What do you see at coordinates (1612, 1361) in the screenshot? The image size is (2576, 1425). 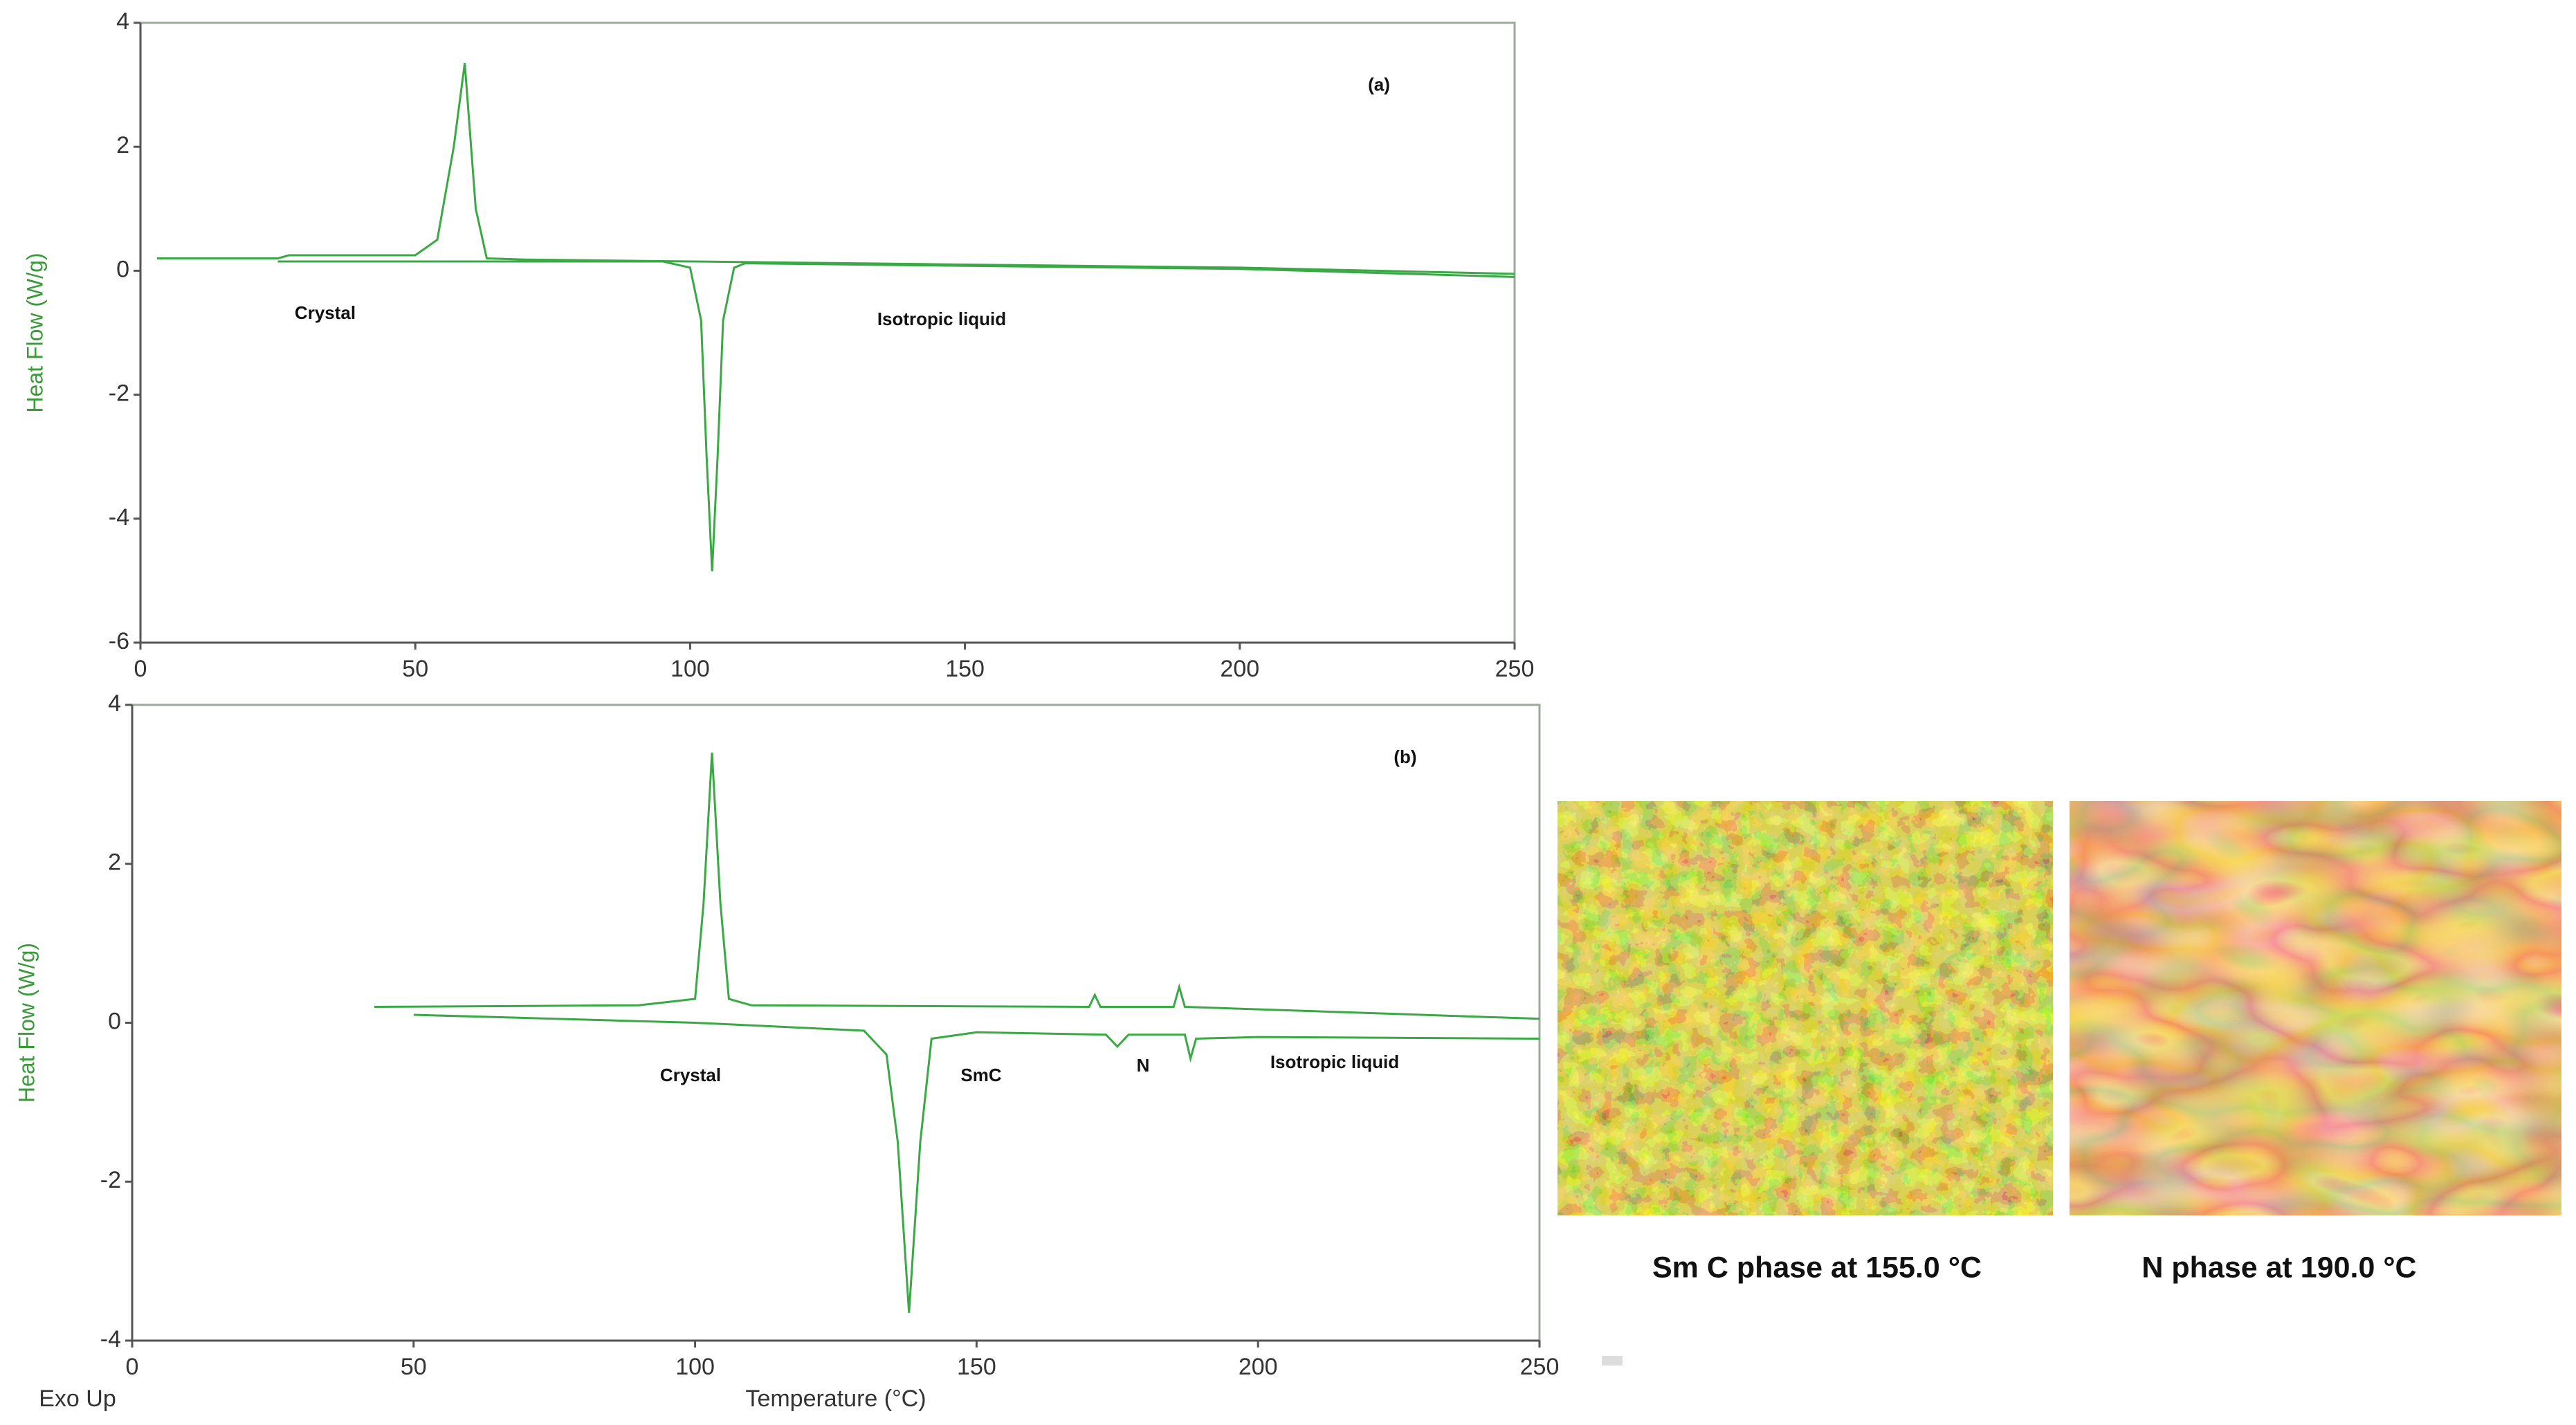 I see `marker` at bounding box center [1612, 1361].